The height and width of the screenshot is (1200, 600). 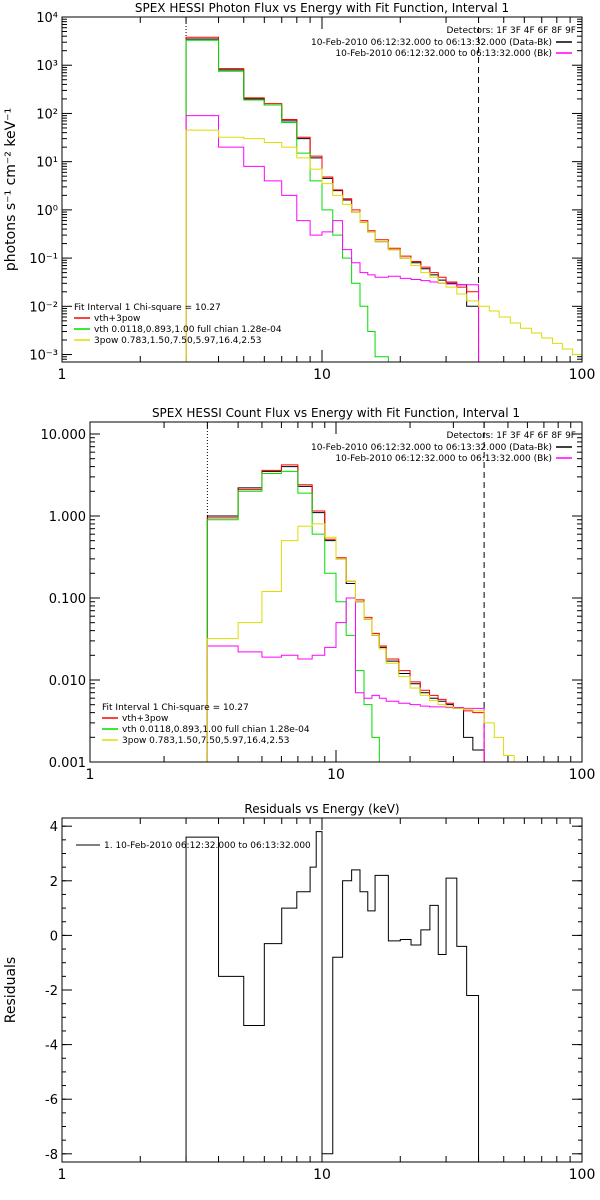 I want to click on y-tick-label: 0.100, so click(x=67, y=599).